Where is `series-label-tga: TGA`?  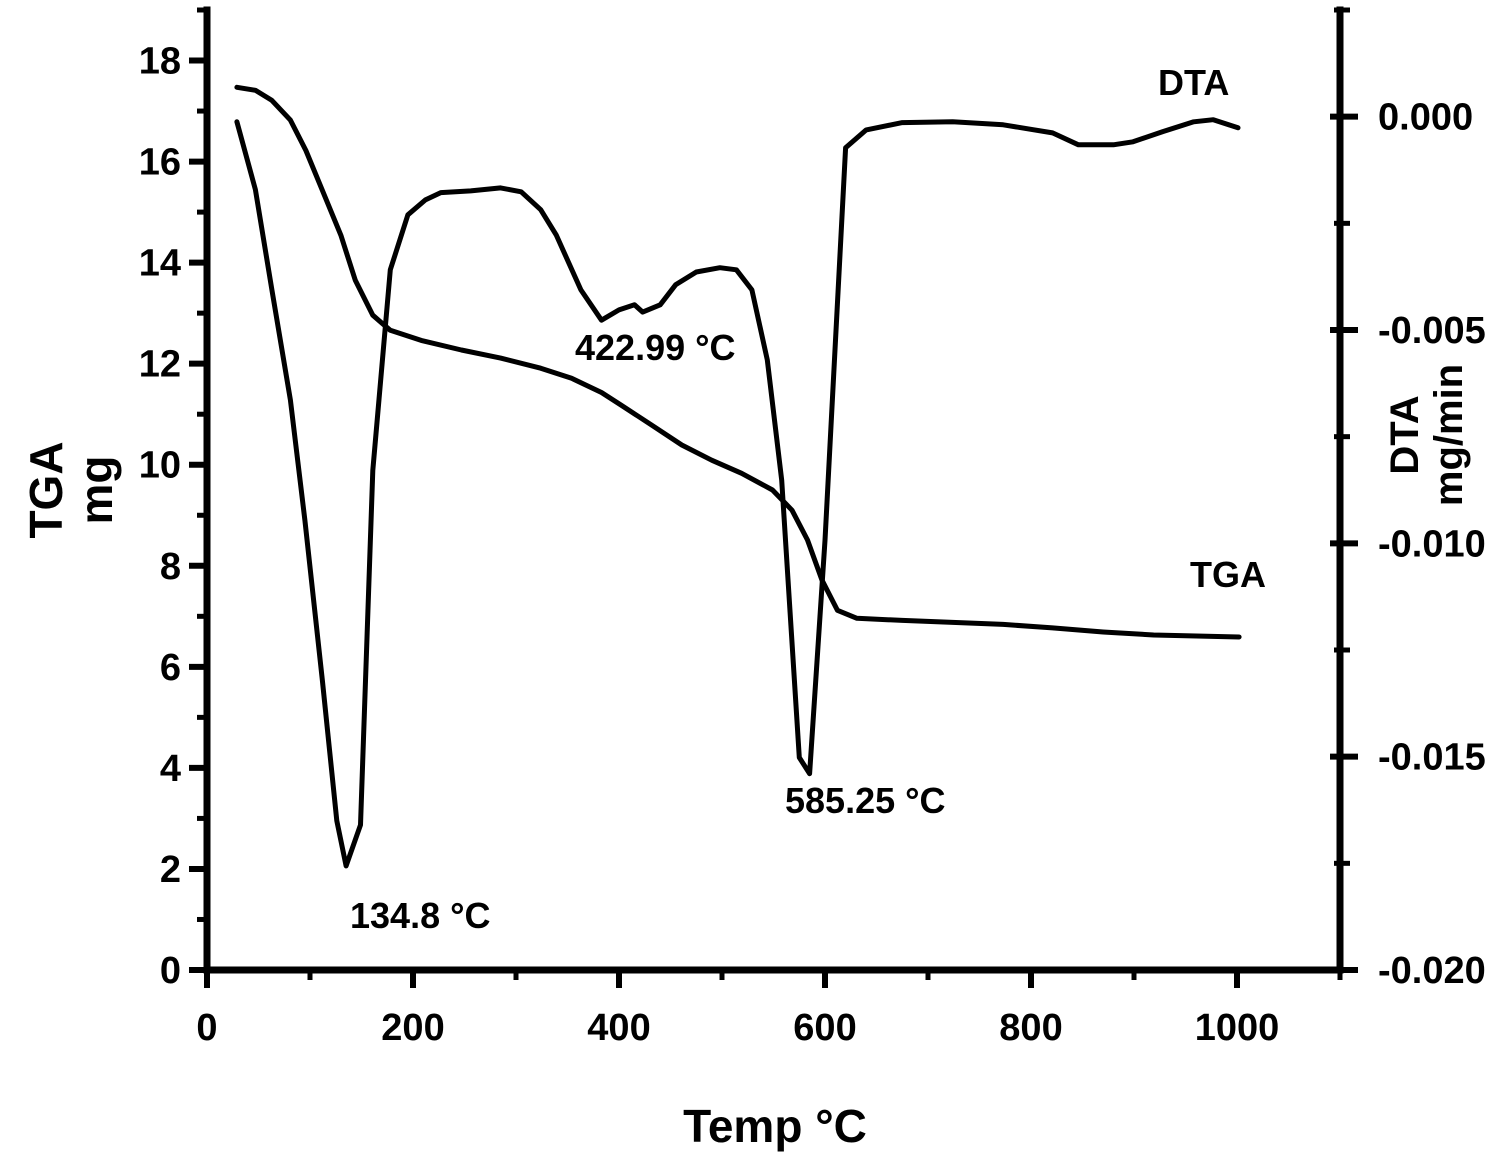 series-label-tga: TGA is located at coordinates (1228, 574).